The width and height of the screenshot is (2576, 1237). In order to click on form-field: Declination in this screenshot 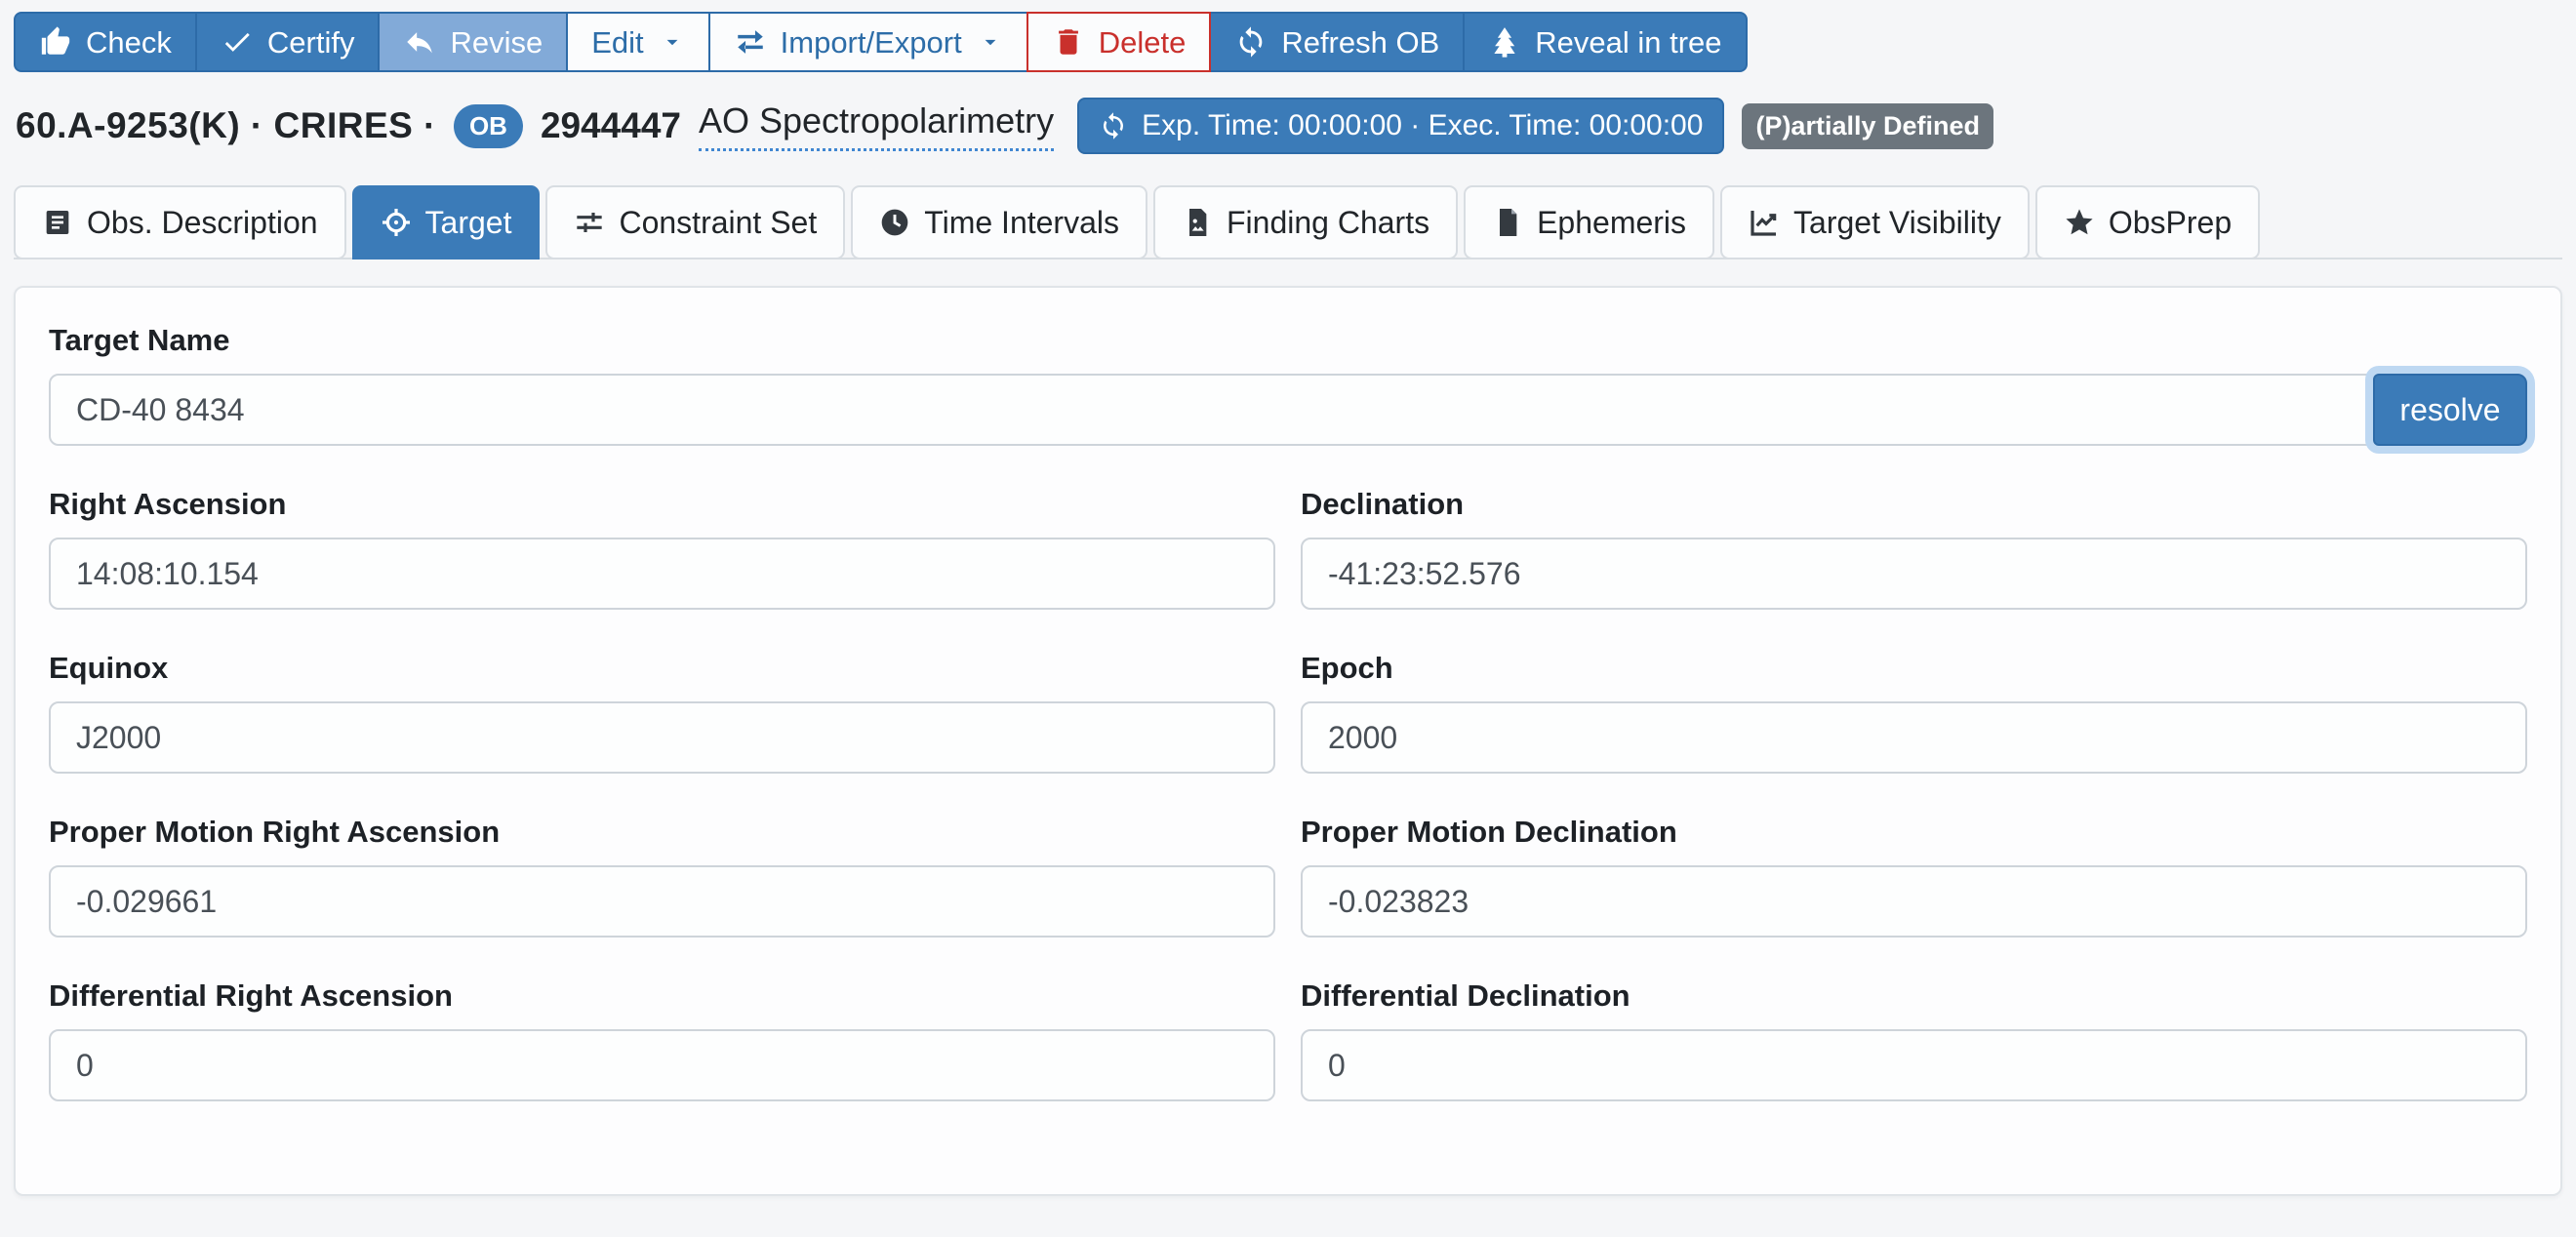, I will do `click(1914, 549)`.